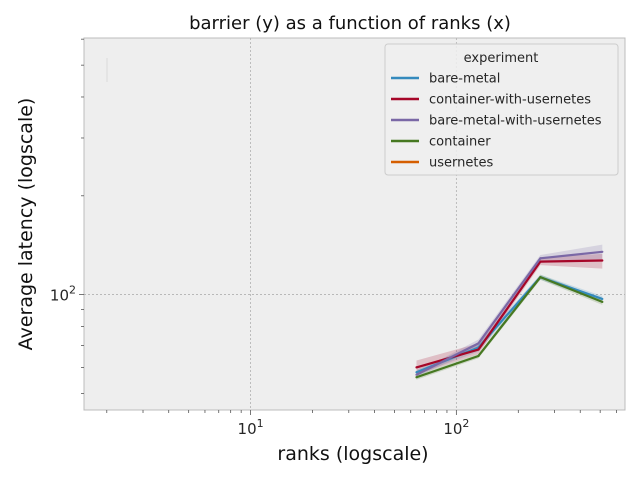 This screenshot has height=480, width=640. I want to click on series-lines, so click(509, 314).